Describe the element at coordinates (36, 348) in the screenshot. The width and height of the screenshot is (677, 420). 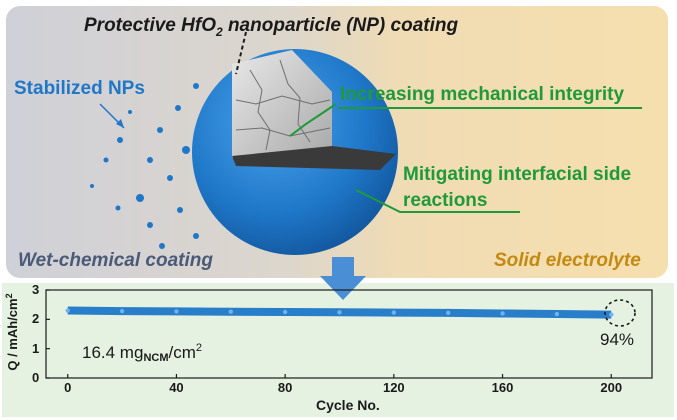
I see `y-tick-label: 1` at that location.